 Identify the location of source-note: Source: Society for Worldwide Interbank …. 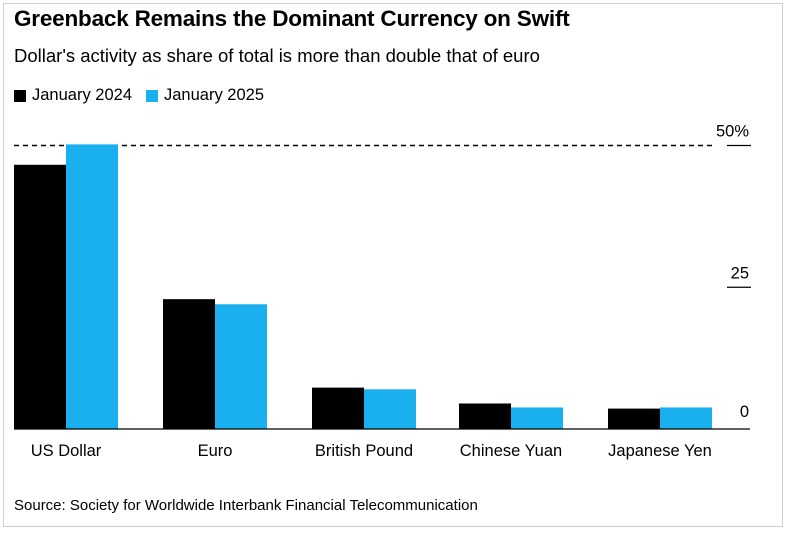
(246, 505).